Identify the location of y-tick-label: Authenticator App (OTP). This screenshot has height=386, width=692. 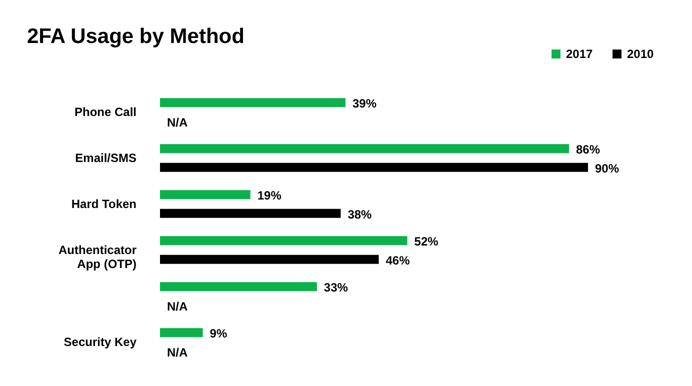
(97, 257).